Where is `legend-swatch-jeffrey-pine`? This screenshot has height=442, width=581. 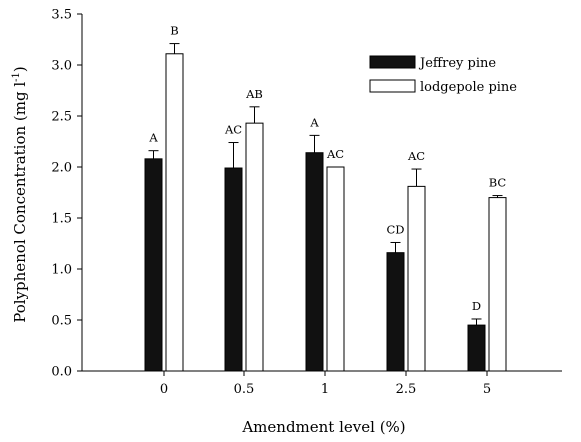
legend-swatch-jeffrey-pine is located at coordinates (392, 62).